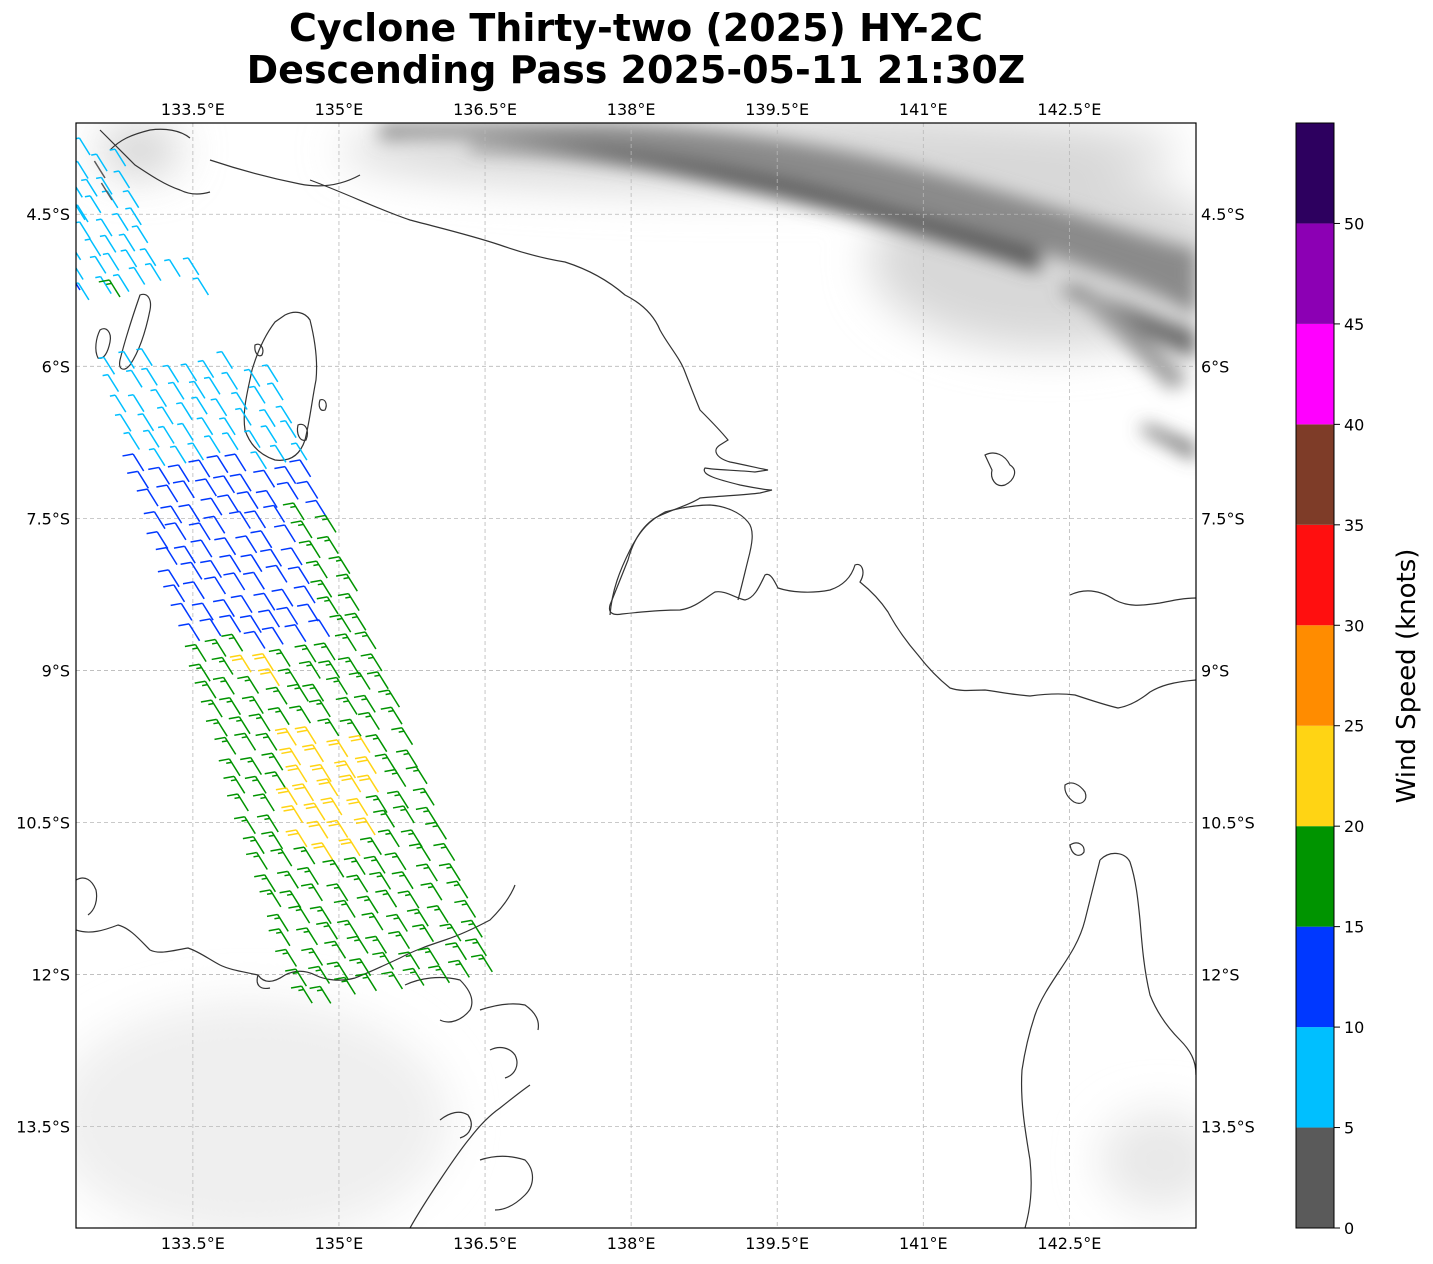 This screenshot has height=1264, width=1433. I want to click on colorbar, so click(1315, 675).